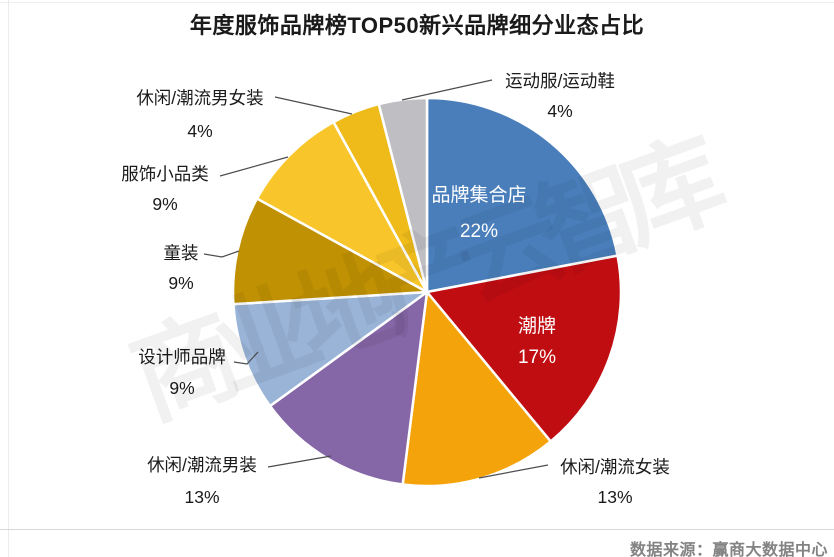  I want to click on slice-label-text: 休闲/潮流女装, so click(615, 467).